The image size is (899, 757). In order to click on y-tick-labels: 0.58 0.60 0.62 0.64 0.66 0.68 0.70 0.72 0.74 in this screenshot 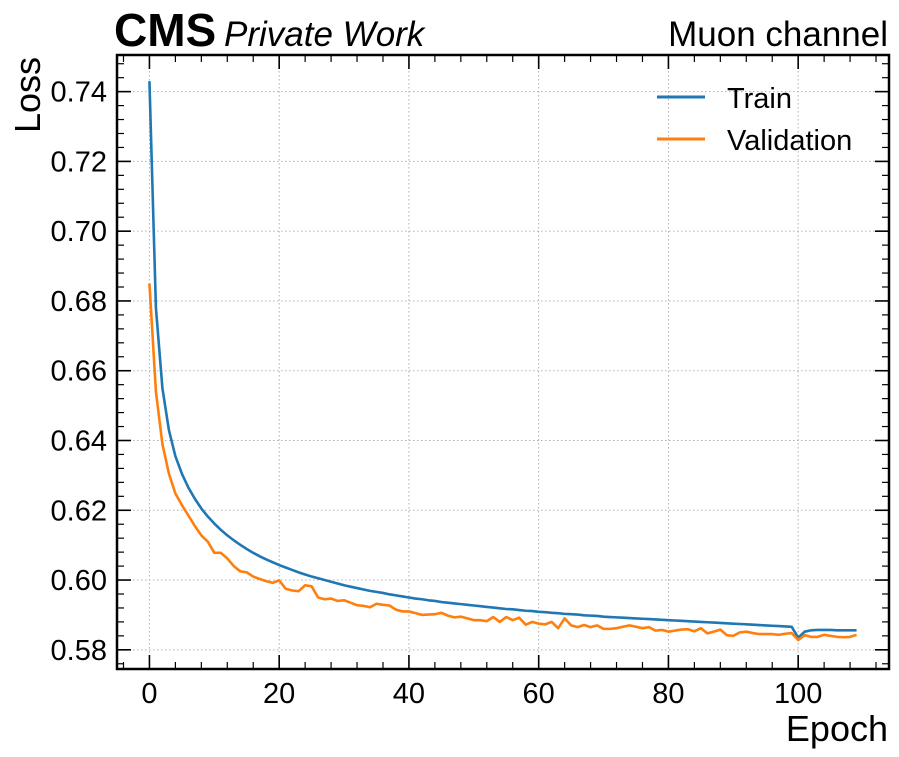, I will do `click(79, 372)`.